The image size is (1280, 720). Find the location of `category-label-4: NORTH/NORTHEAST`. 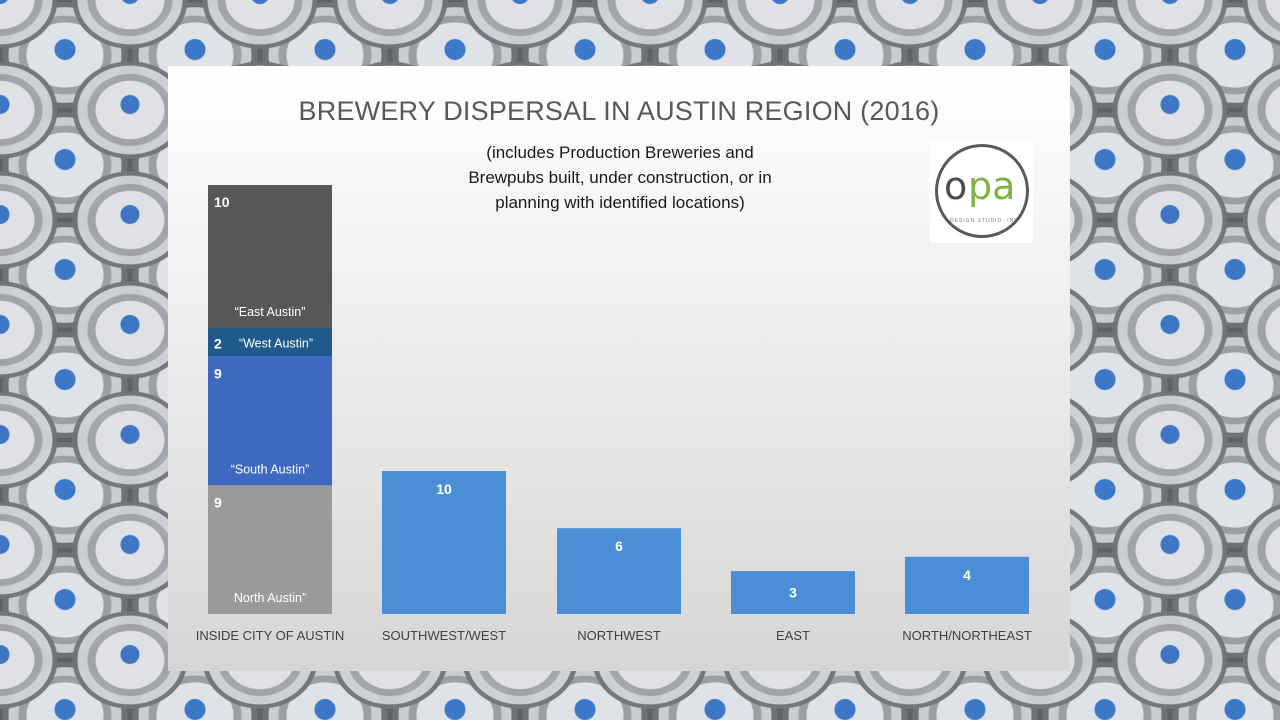

category-label-4: NORTH/NORTHEAST is located at coordinates (967, 635).